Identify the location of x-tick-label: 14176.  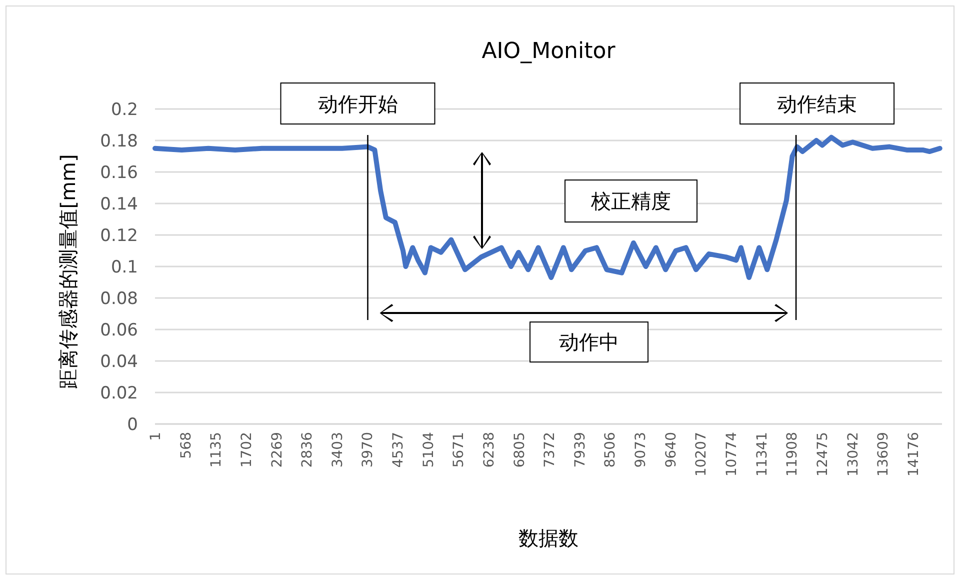
(914, 454).